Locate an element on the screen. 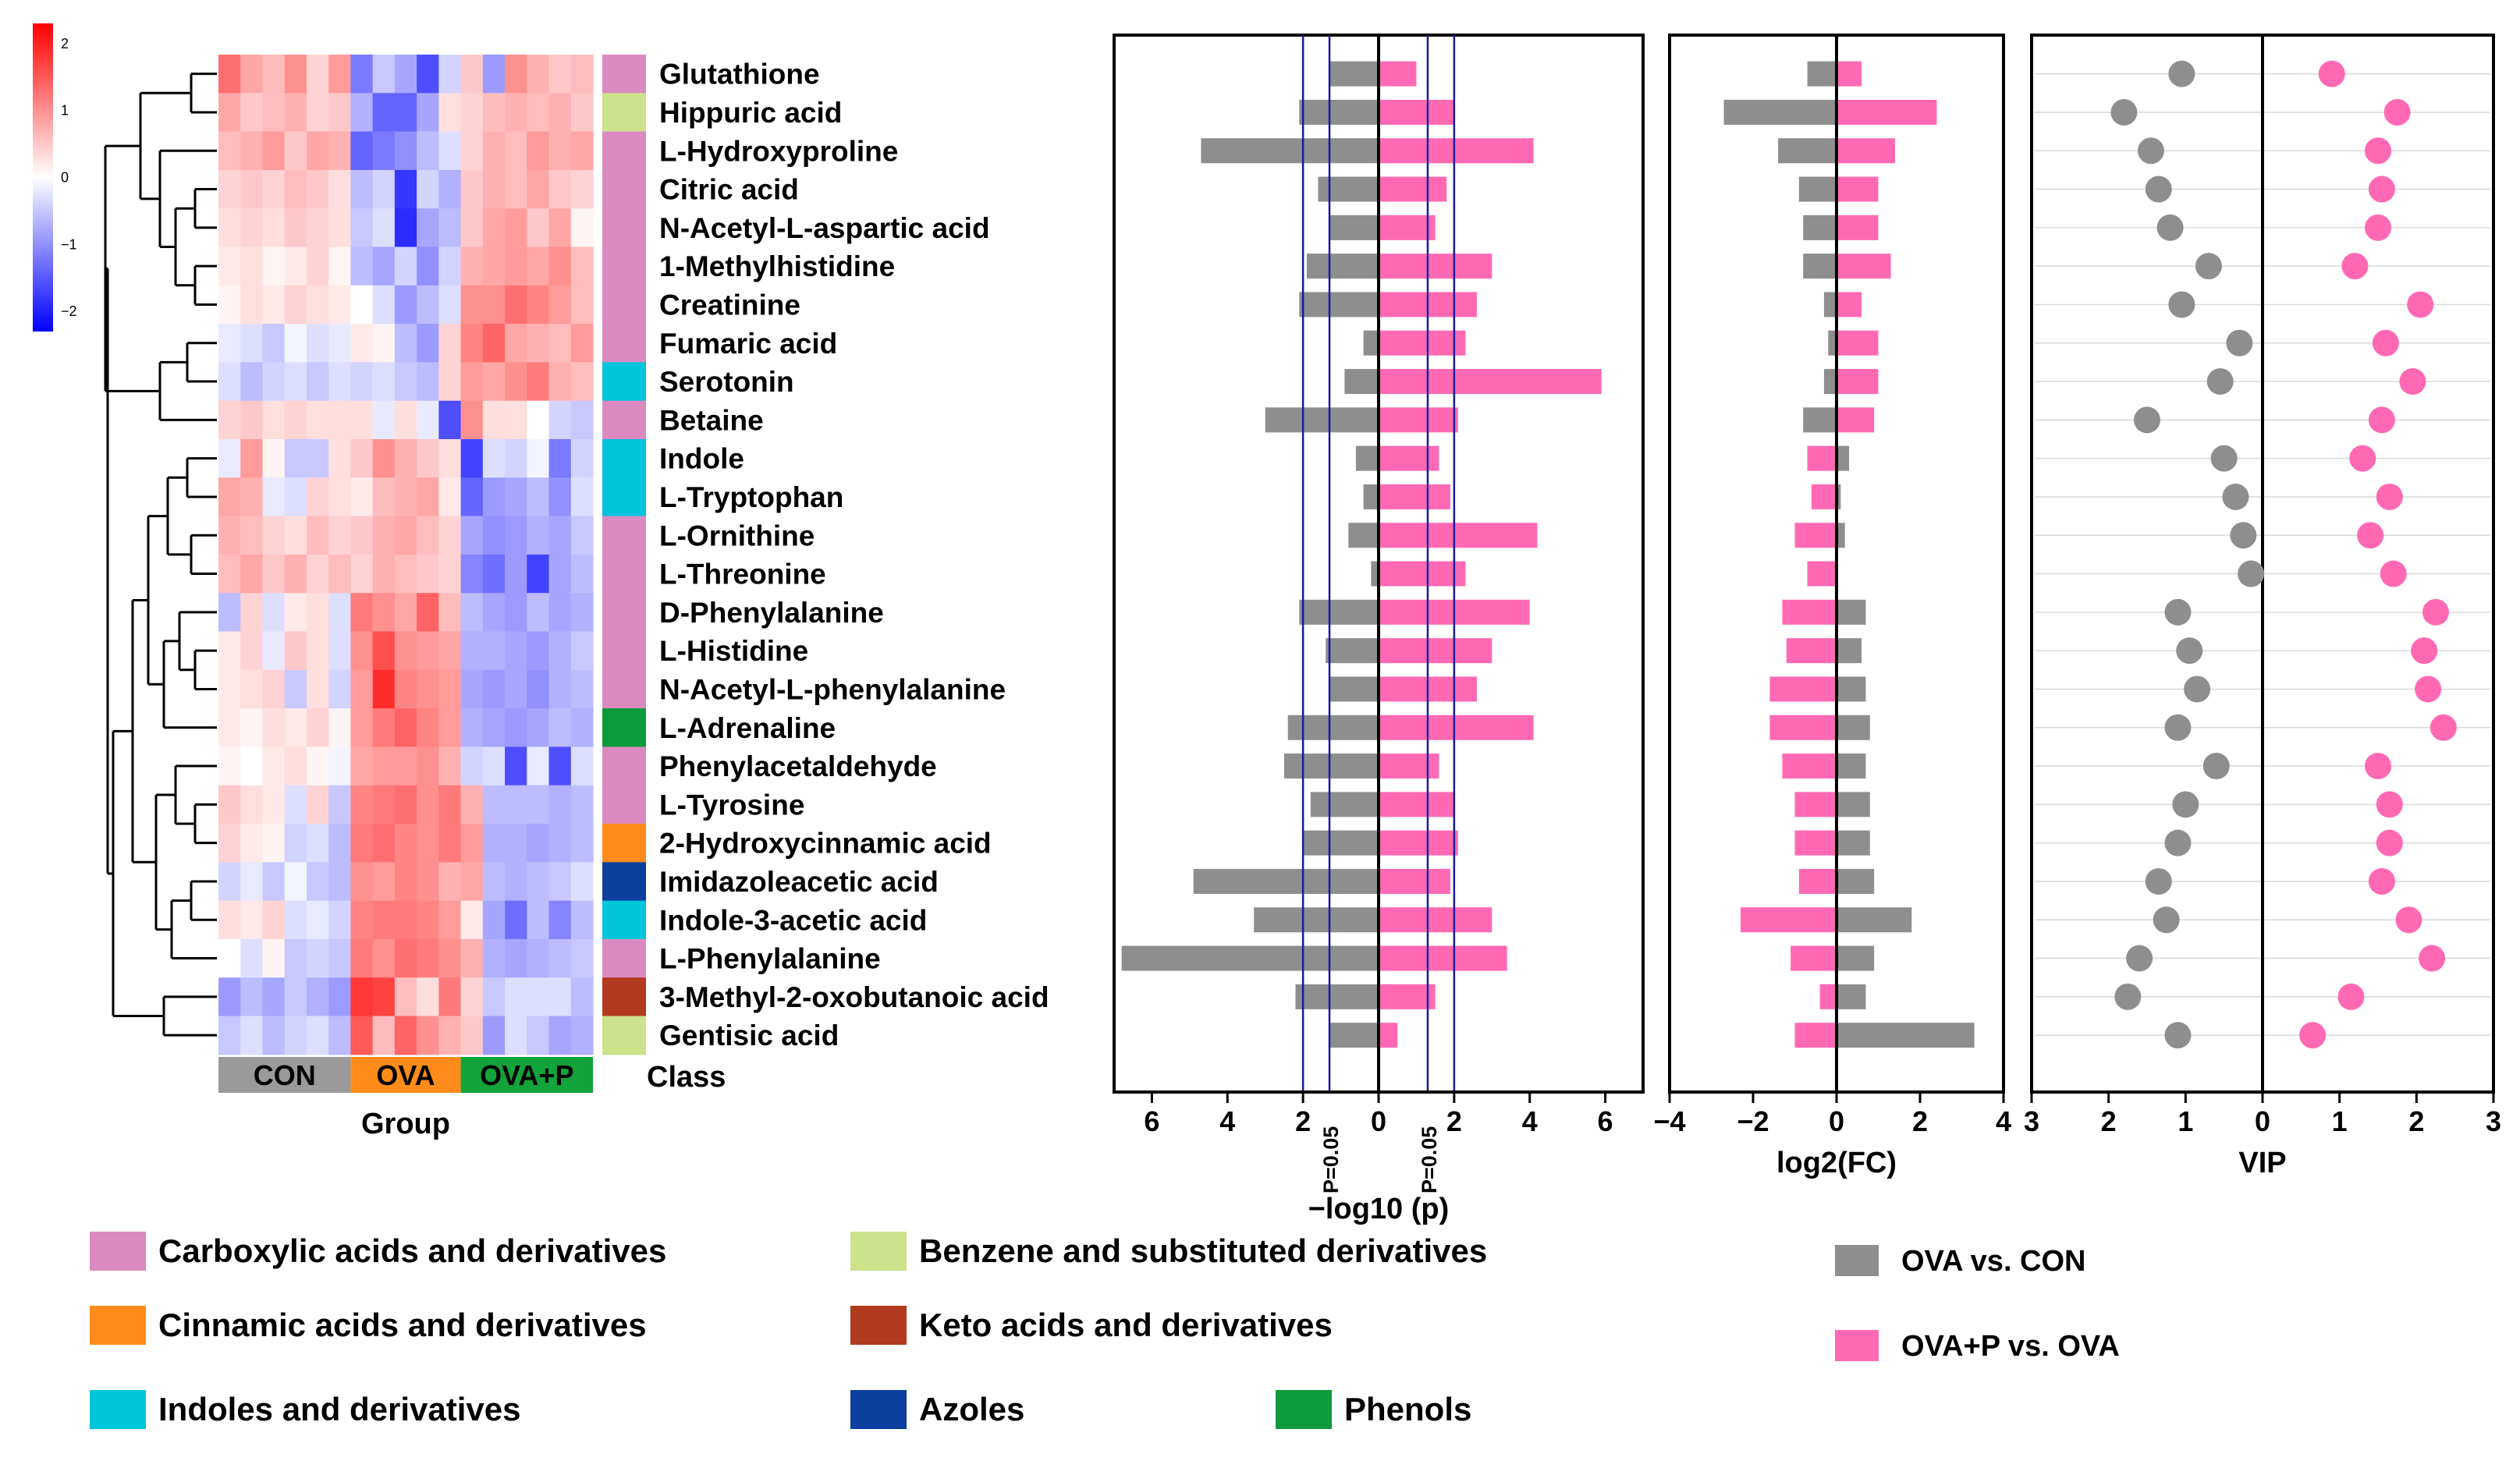  legend-label: Keto acids and derivatives is located at coordinates (1126, 1325).